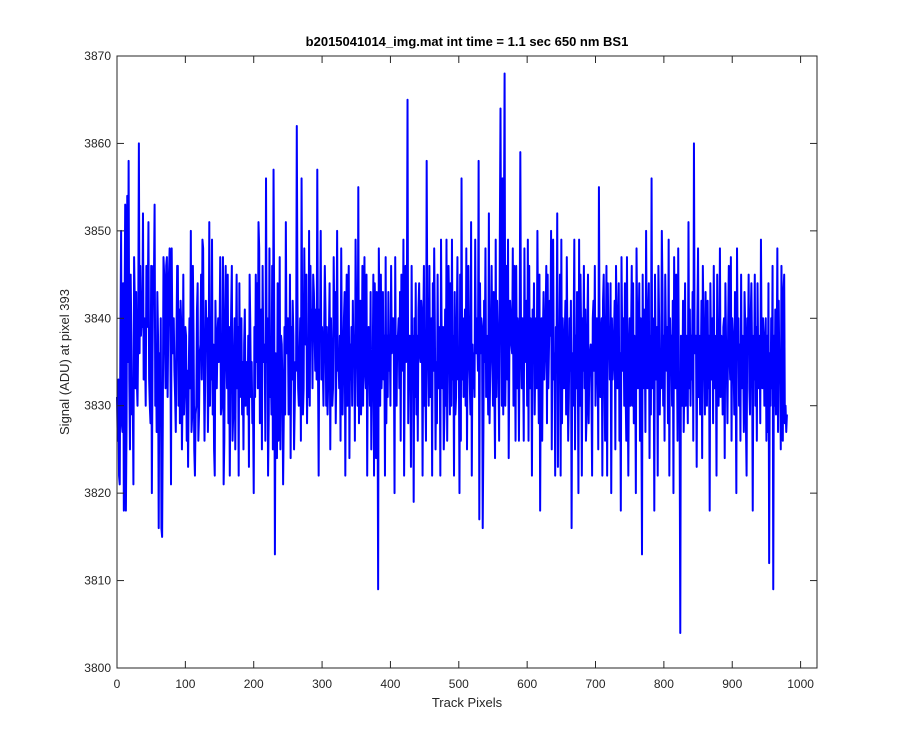  Describe the element at coordinates (322, 684) in the screenshot. I see `x-tick-label-3: 300` at that location.